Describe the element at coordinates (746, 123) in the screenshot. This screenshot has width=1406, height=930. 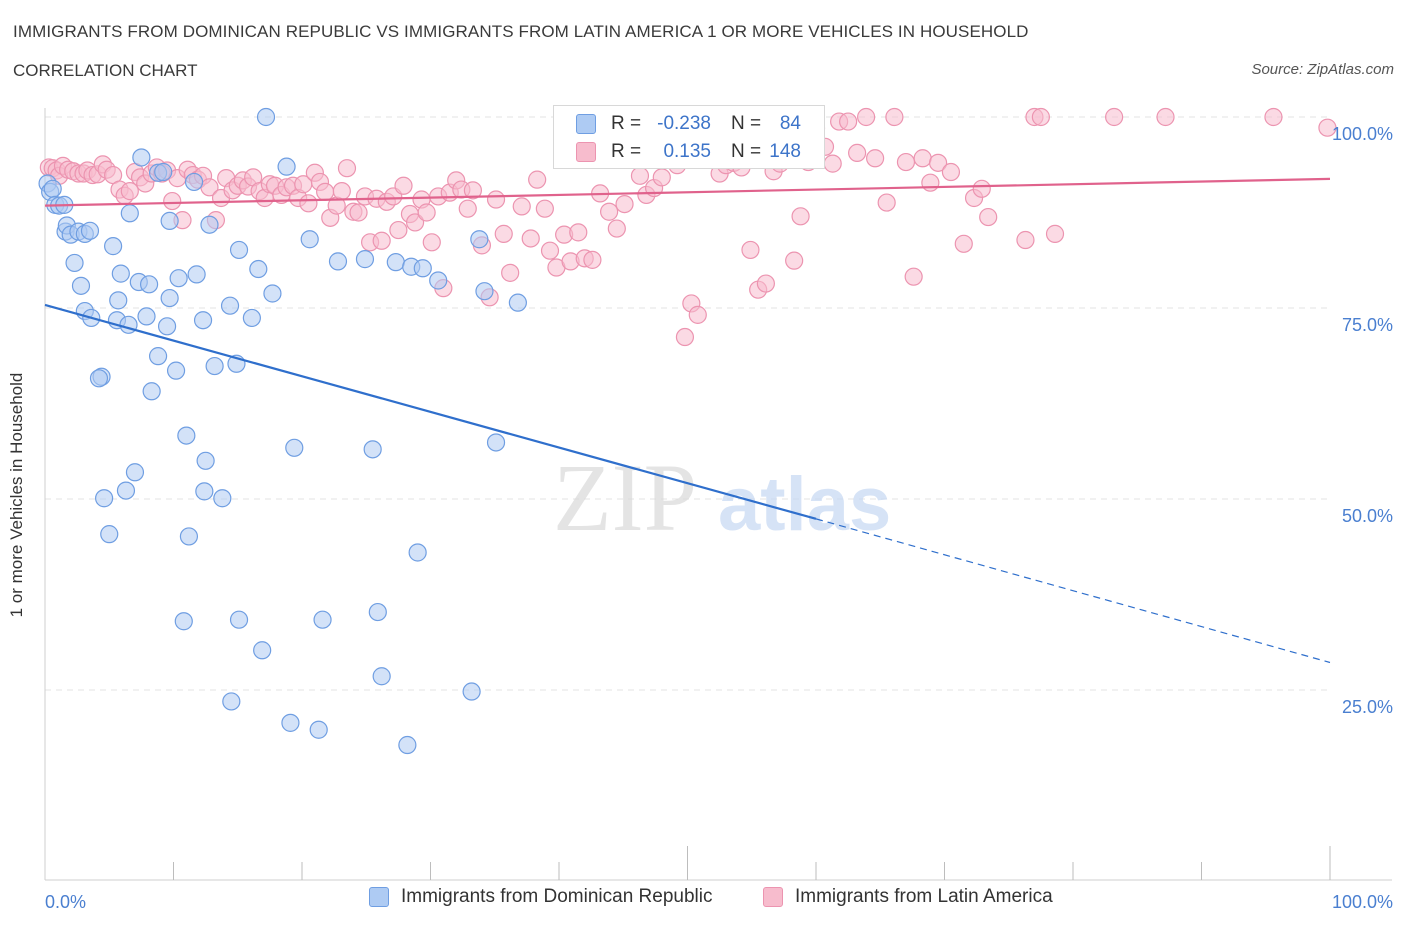
I see `stats-n-label: N =` at that location.